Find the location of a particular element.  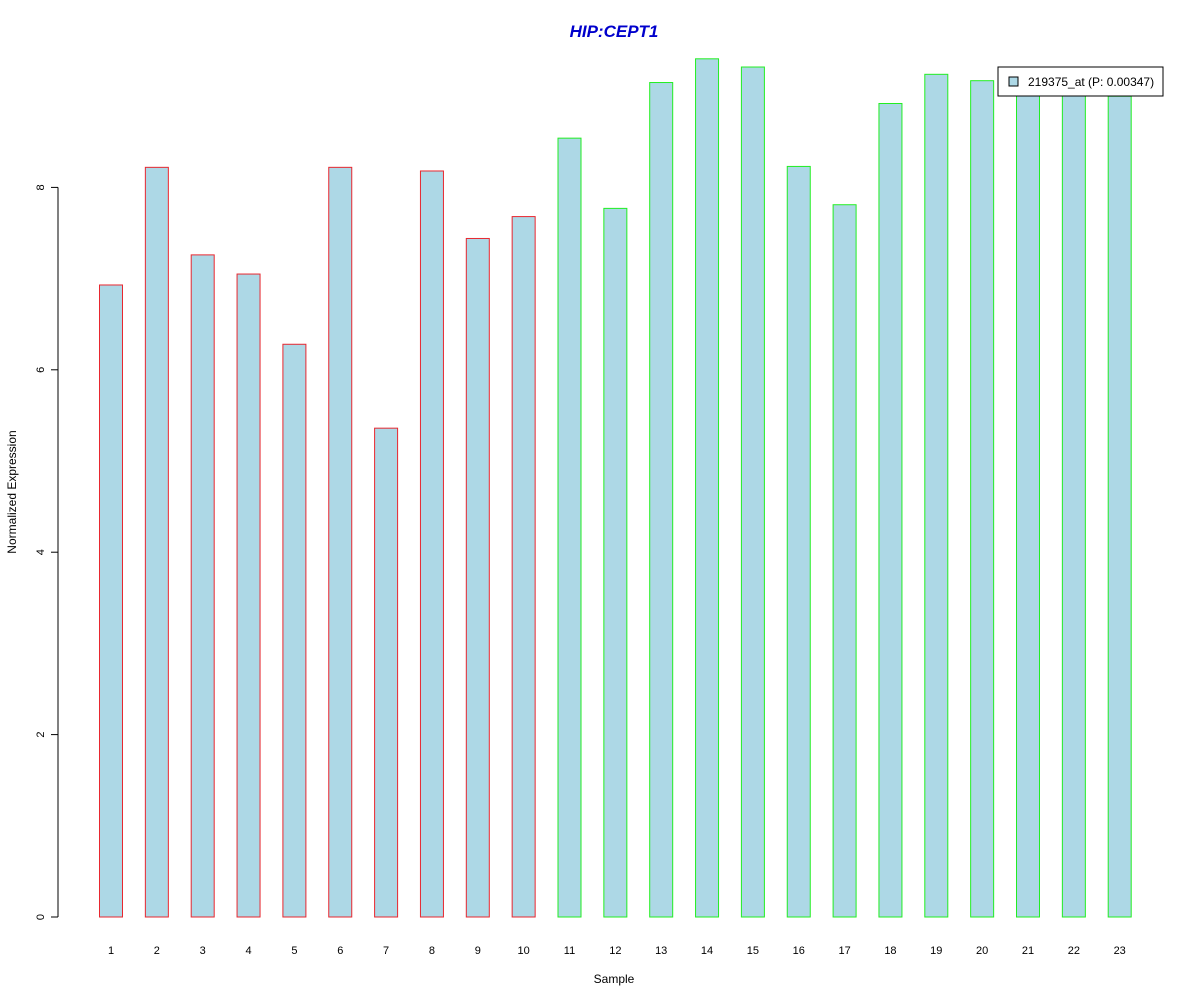

y-axis-label: Normalized Expression is located at coordinates (12, 491).